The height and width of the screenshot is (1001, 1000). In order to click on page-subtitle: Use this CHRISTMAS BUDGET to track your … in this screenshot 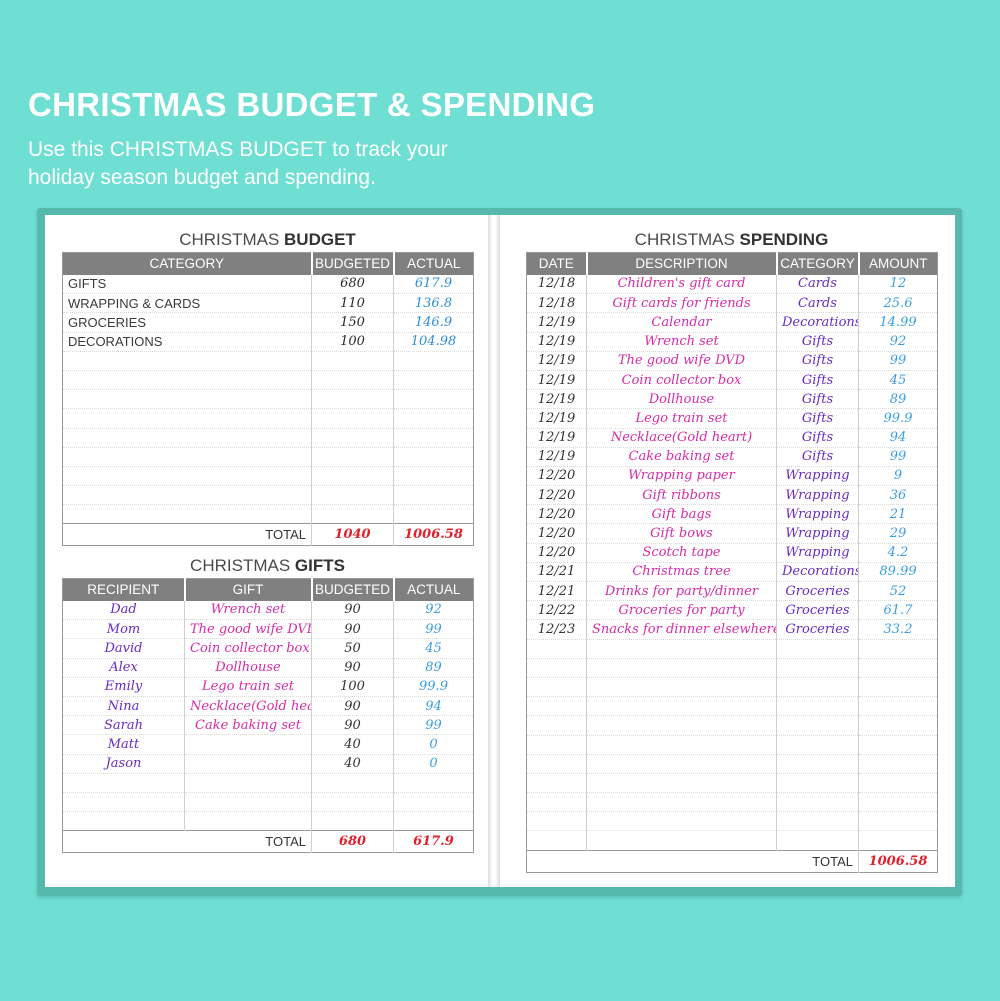, I will do `click(288, 164)`.